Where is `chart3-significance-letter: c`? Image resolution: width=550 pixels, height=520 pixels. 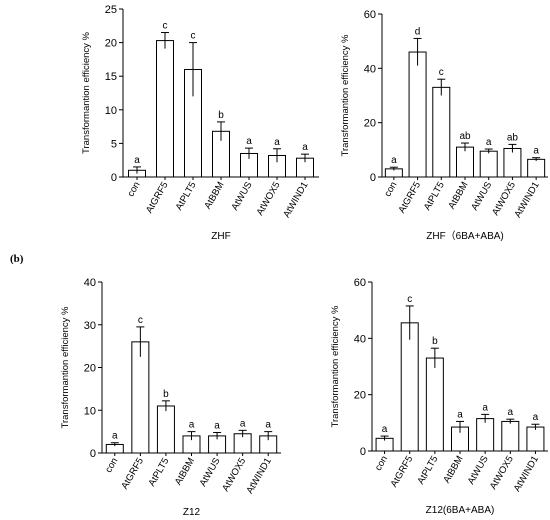 chart3-significance-letter: c is located at coordinates (140, 320).